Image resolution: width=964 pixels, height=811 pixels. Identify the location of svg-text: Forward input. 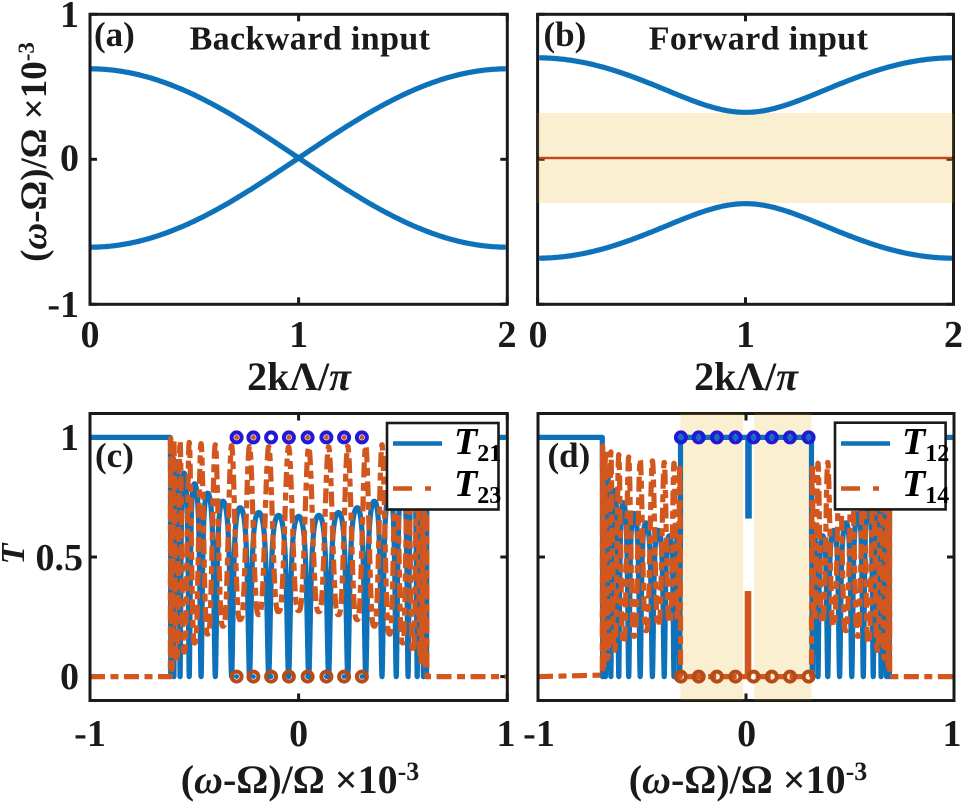
(759, 39).